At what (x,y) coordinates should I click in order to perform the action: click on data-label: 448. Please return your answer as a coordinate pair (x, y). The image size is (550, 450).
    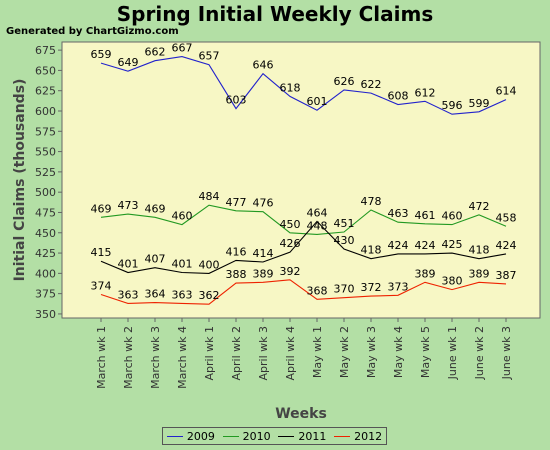
    Looking at the image, I should click on (317, 225).